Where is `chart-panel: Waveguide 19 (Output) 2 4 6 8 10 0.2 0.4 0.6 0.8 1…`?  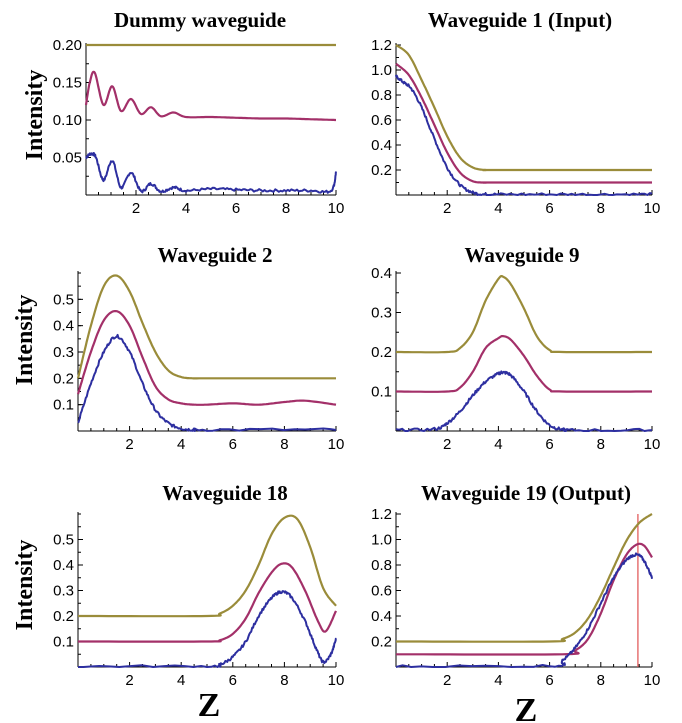 chart-panel: Waveguide 19 (Output) 2 4 6 8 10 0.2 0.4 0.6 0.8 1… is located at coordinates (515, 585).